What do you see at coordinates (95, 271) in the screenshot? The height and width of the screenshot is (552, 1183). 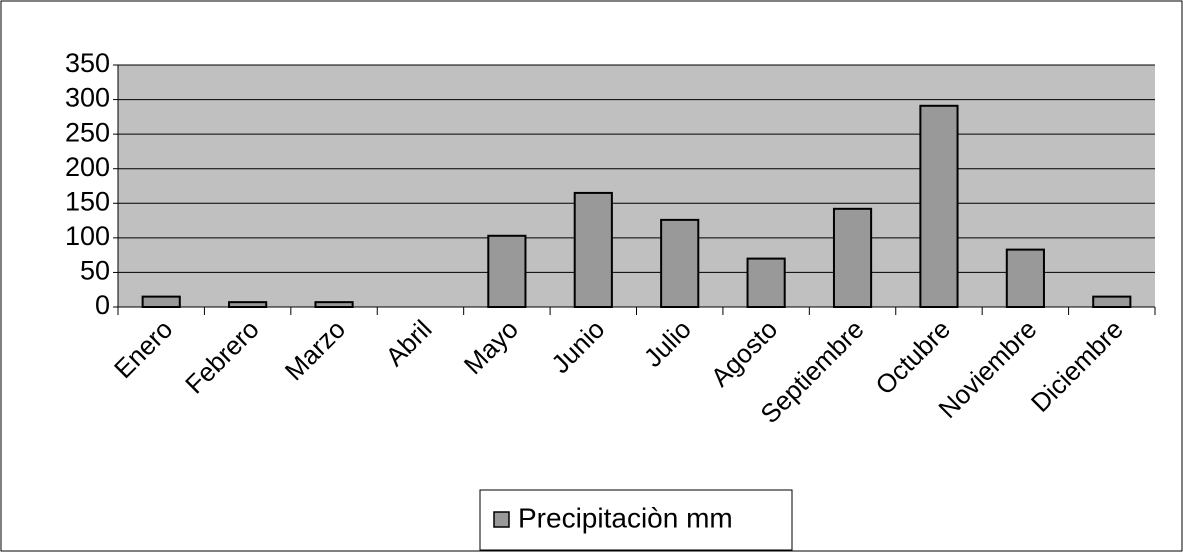 I see `y-tick-label: 50` at bounding box center [95, 271].